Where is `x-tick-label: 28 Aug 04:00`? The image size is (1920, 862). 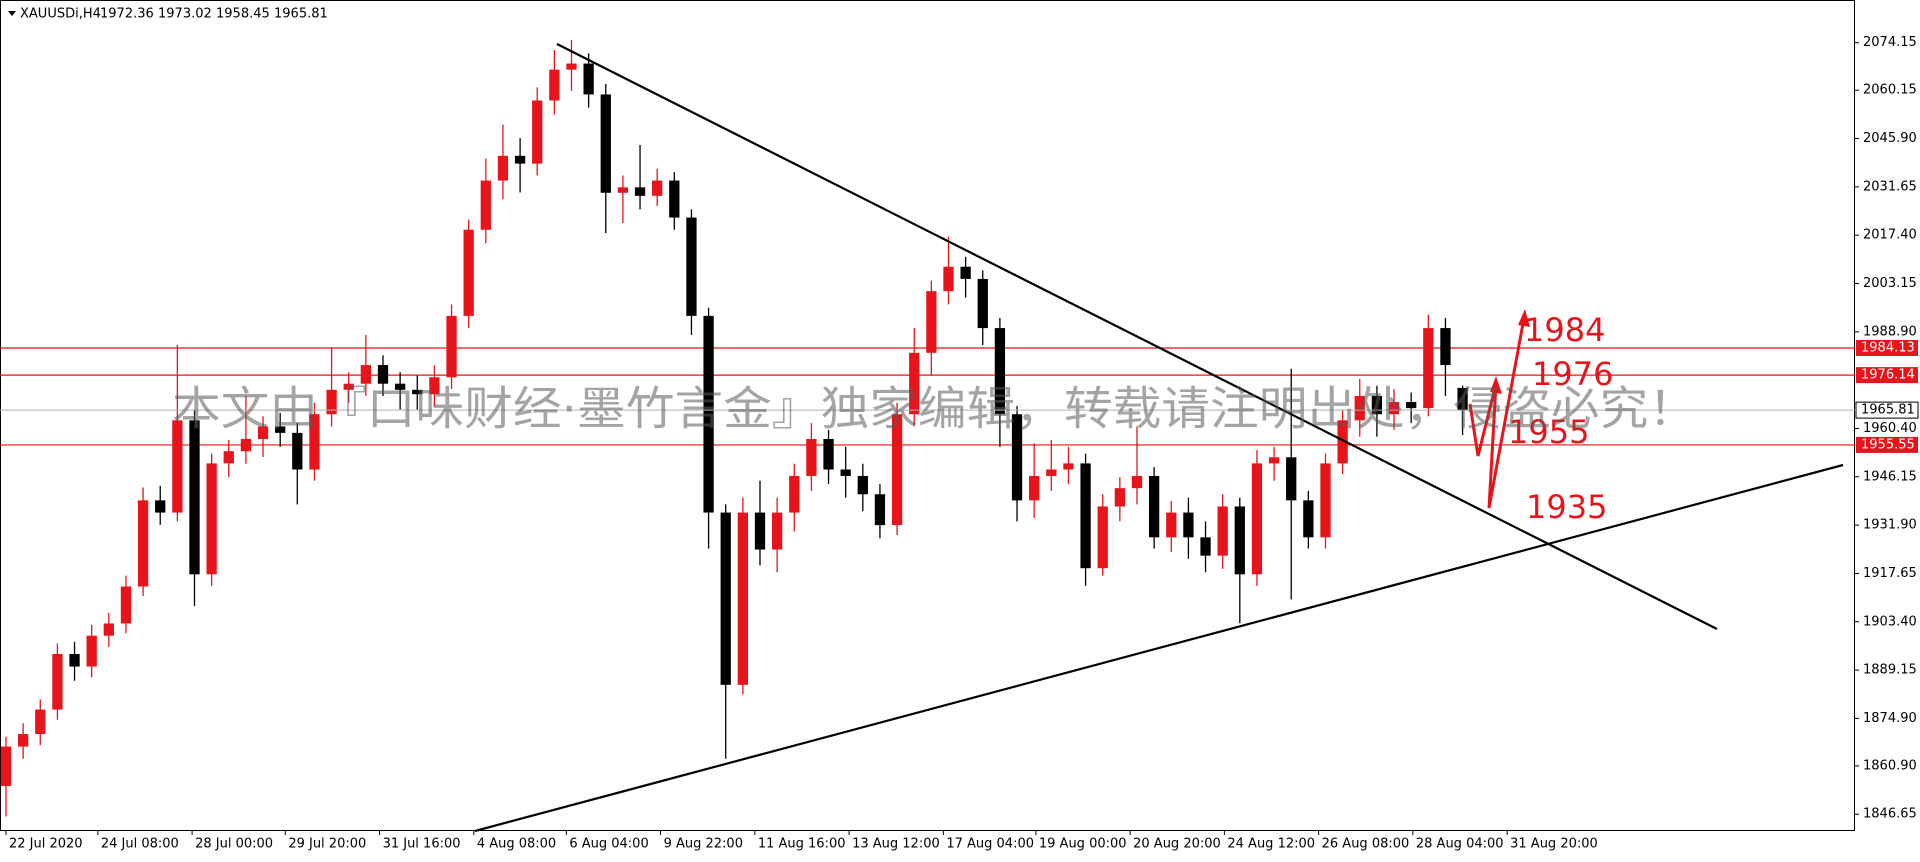
x-tick-label: 28 Aug 04:00 is located at coordinates (1460, 844).